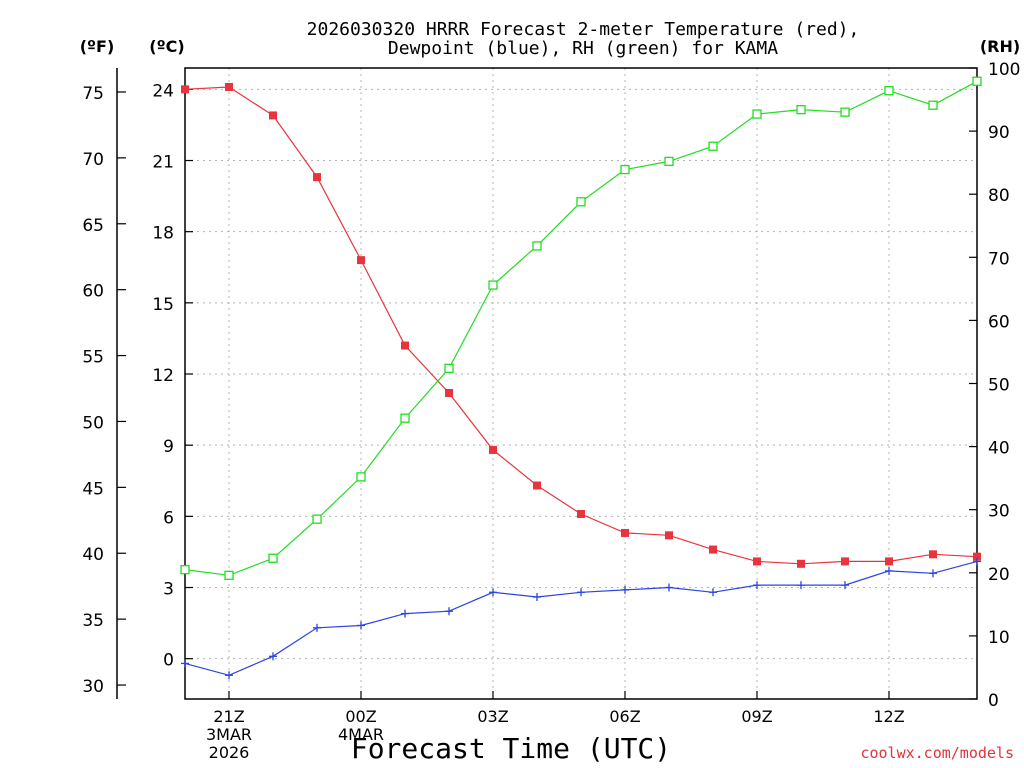 This screenshot has width=1024, height=768. I want to click on time-tick-label: 00Z, so click(360, 716).